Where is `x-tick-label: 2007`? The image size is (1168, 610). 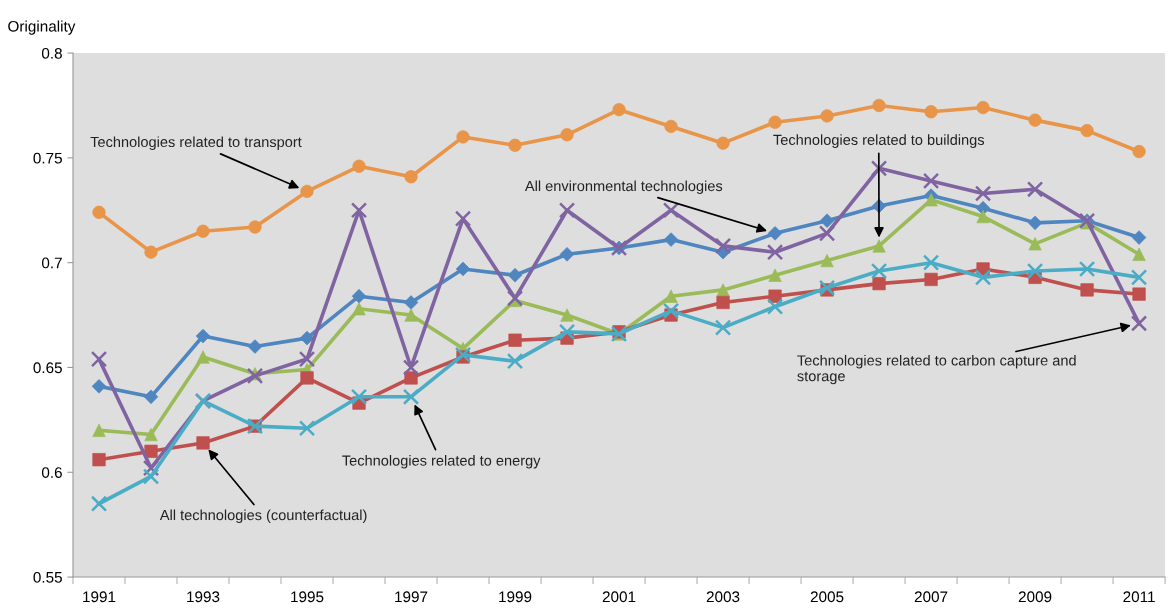 x-tick-label: 2007 is located at coordinates (931, 597).